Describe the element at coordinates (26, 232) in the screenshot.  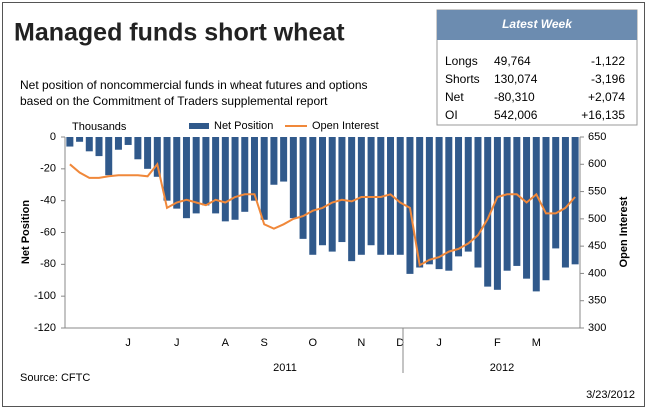
I see `y-axis-title: Net Position` at that location.